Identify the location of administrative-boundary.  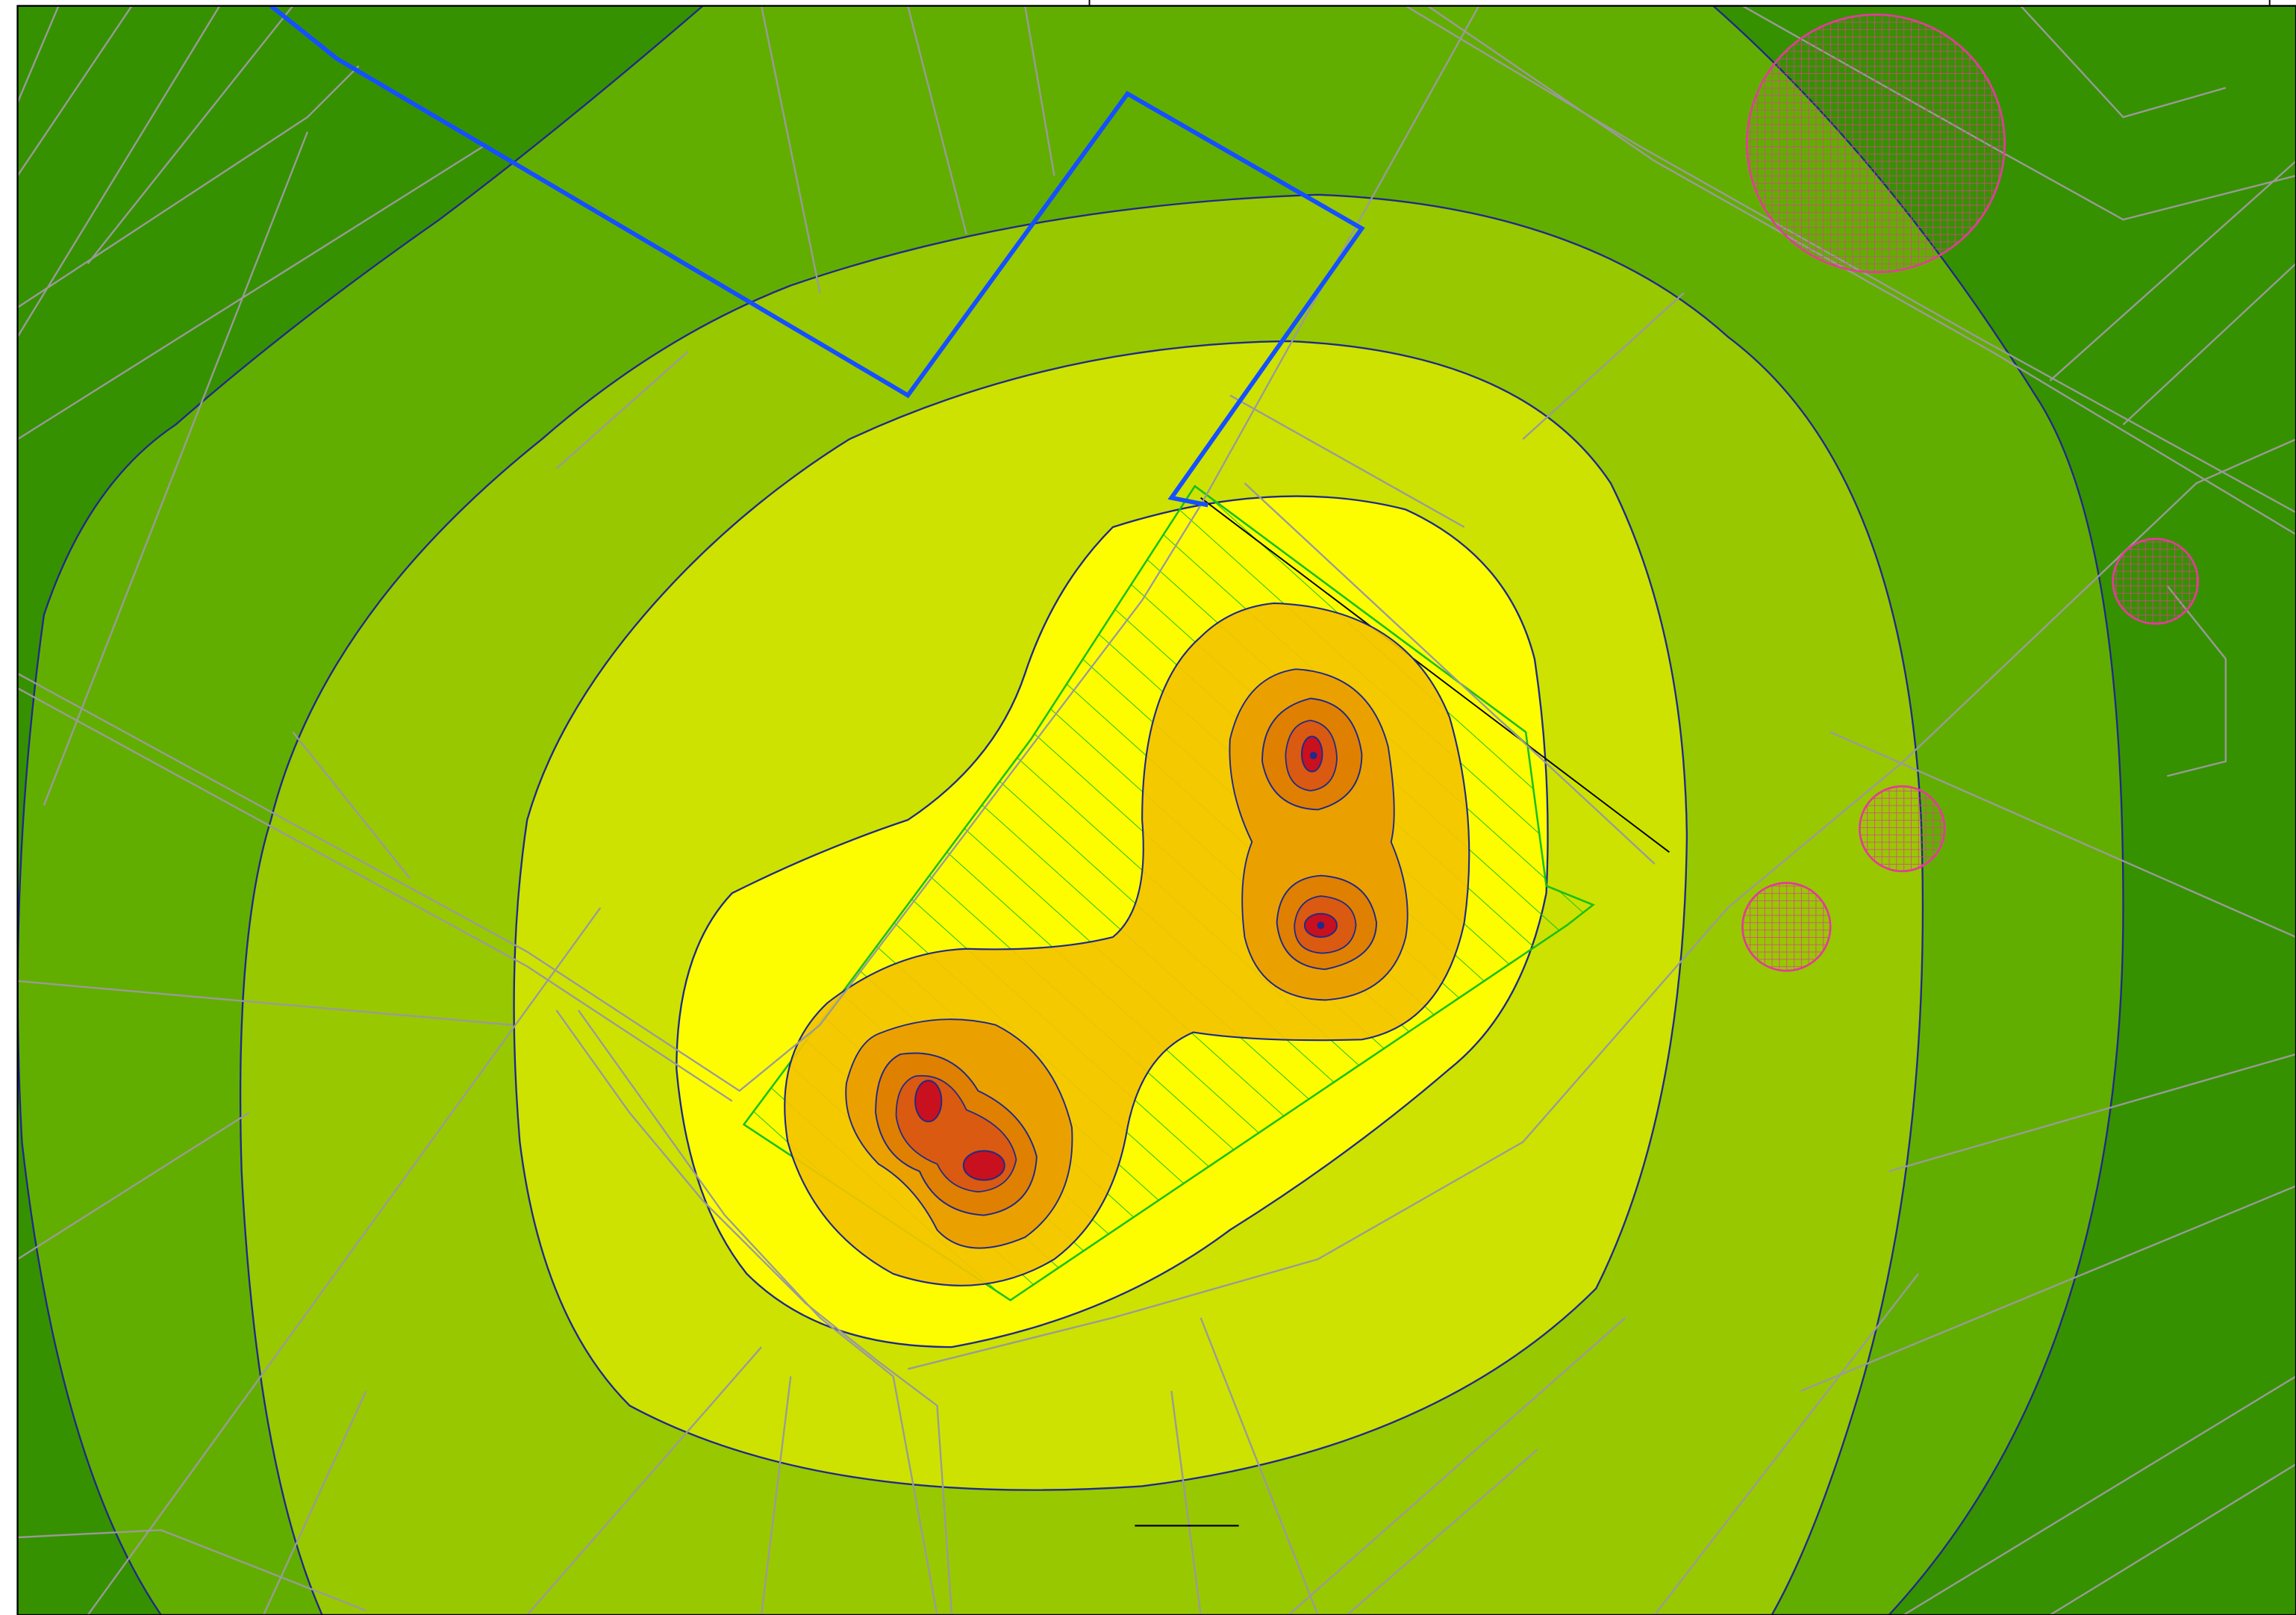
(817, 256).